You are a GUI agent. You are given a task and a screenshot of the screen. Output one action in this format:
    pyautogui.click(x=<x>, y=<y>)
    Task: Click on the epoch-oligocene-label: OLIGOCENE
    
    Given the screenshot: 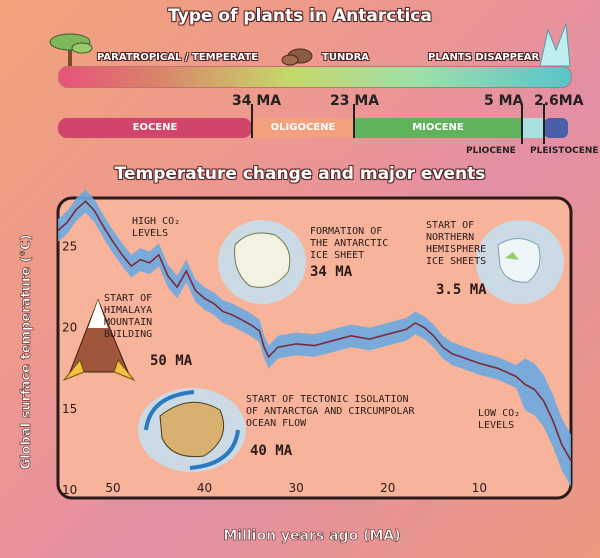 What is the action you would take?
    pyautogui.click(x=303, y=127)
    